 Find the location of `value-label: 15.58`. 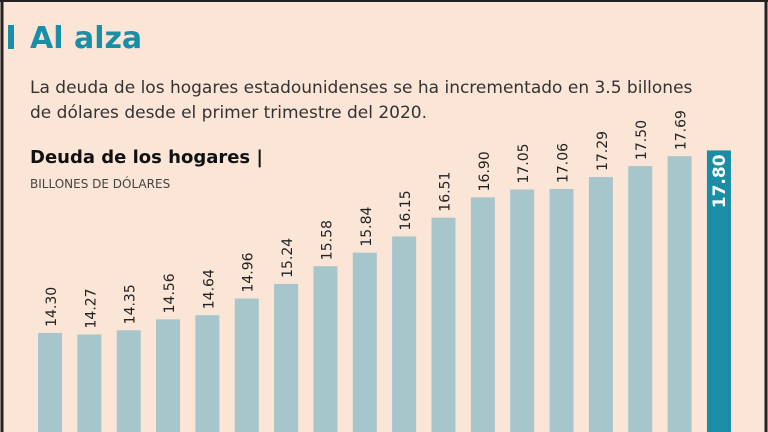

value-label: 15.58 is located at coordinates (327, 240).